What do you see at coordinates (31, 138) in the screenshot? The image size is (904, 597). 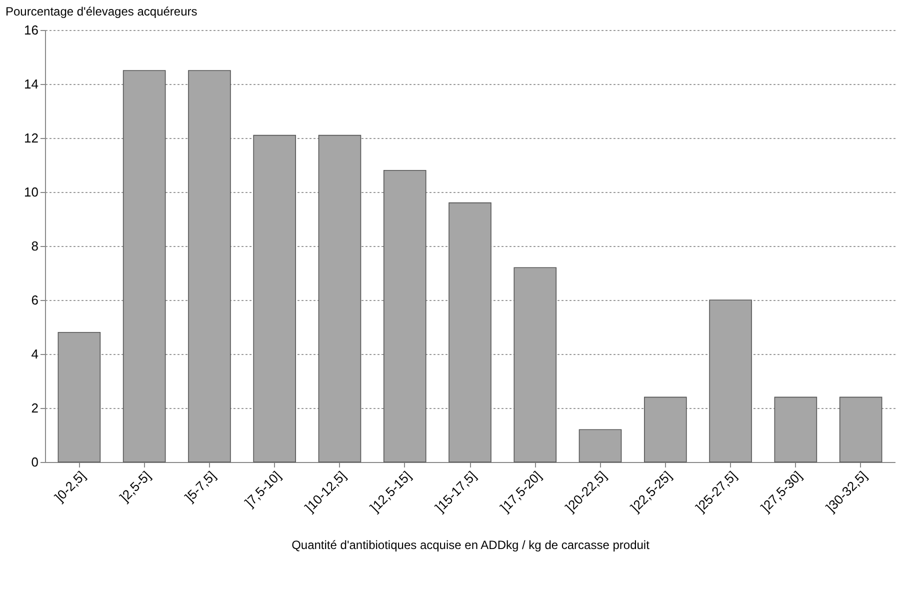 I see `y-tick-label: 12` at bounding box center [31, 138].